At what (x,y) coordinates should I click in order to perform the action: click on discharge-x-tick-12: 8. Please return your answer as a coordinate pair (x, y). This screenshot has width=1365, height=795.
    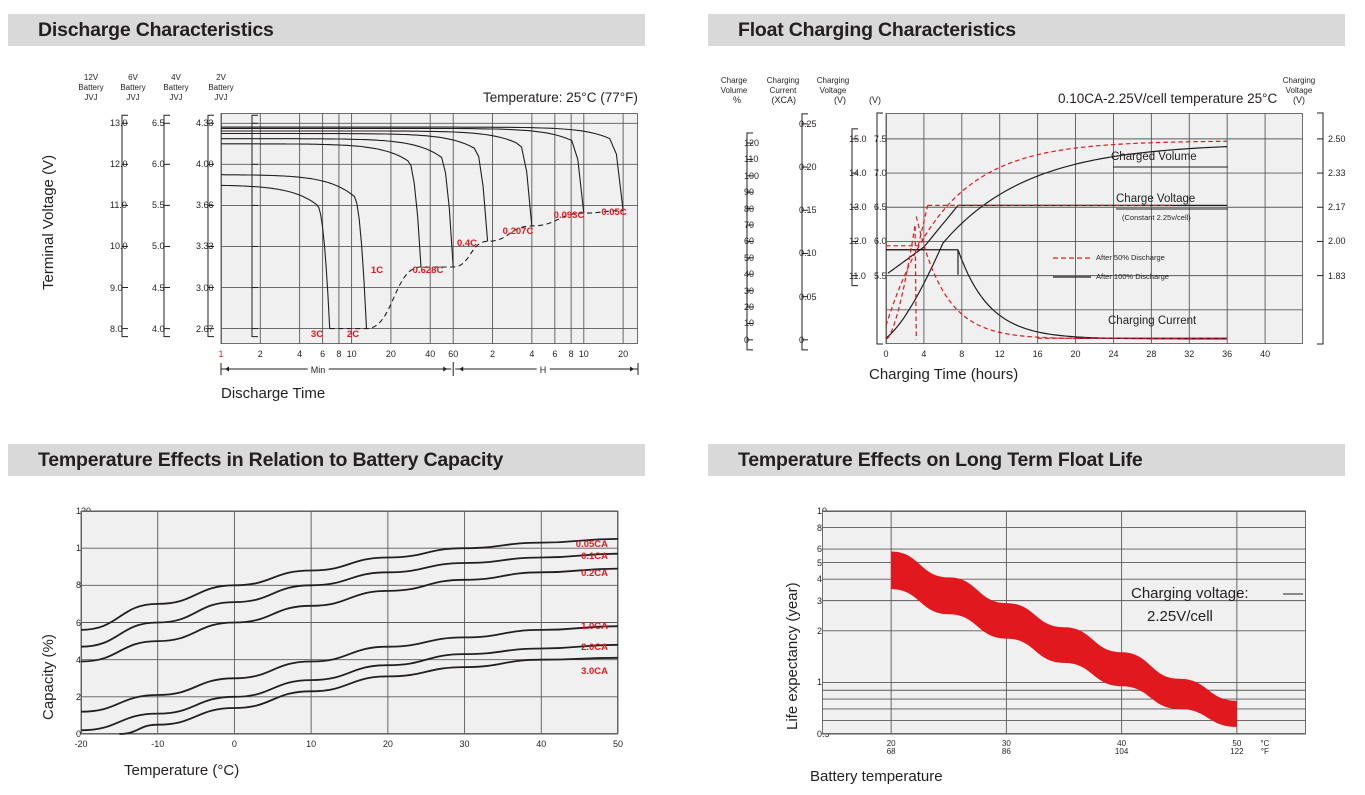
    Looking at the image, I should click on (571, 354).